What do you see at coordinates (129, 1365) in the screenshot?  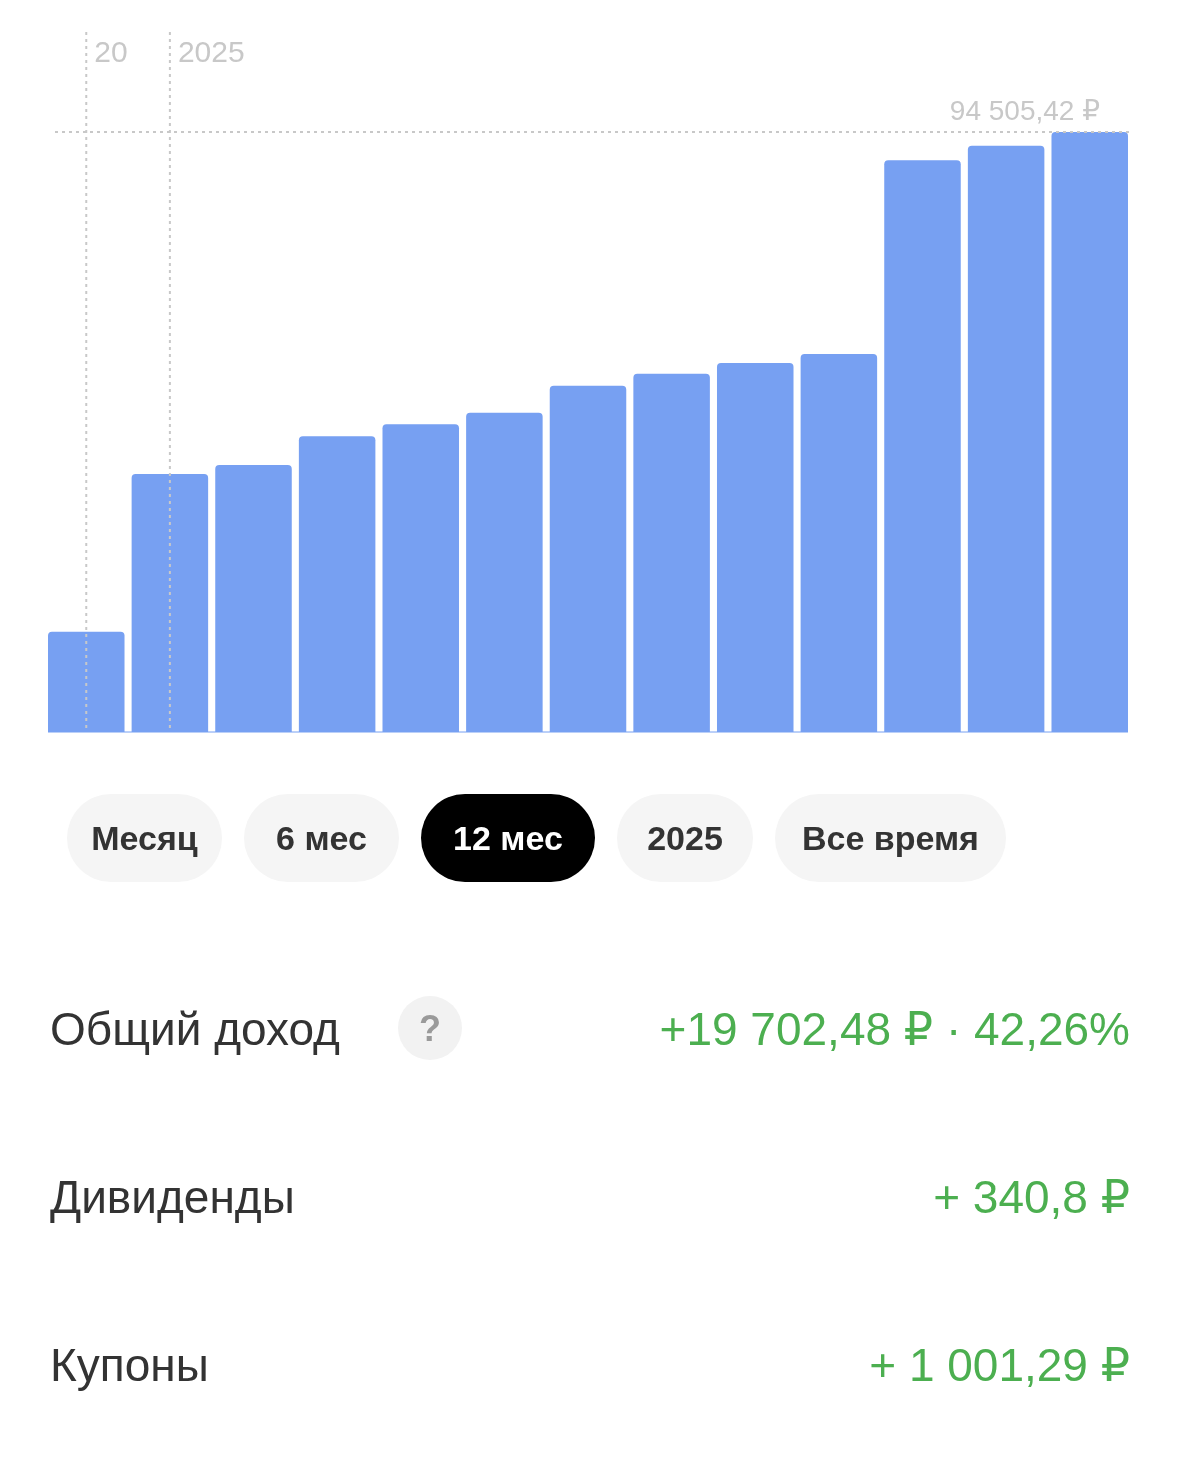 I see `text: Купоны` at bounding box center [129, 1365].